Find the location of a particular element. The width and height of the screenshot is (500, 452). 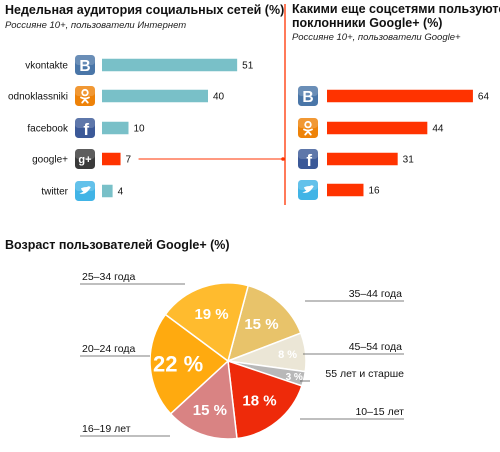

category-label-twitter: twitter is located at coordinates (54, 192).